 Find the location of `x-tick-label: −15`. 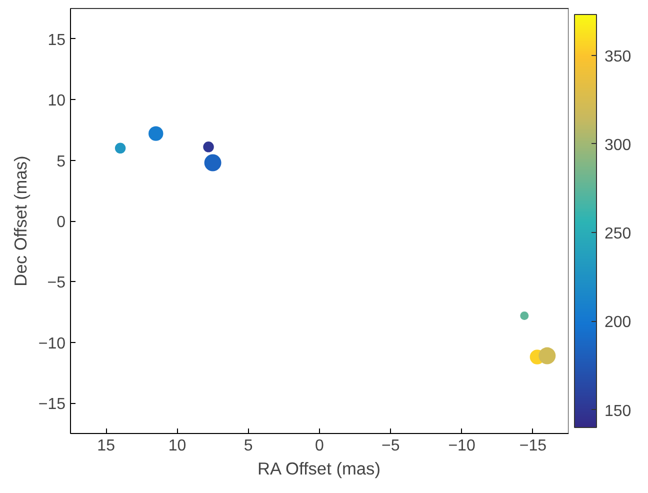

x-tick-label: −15 is located at coordinates (533, 446).